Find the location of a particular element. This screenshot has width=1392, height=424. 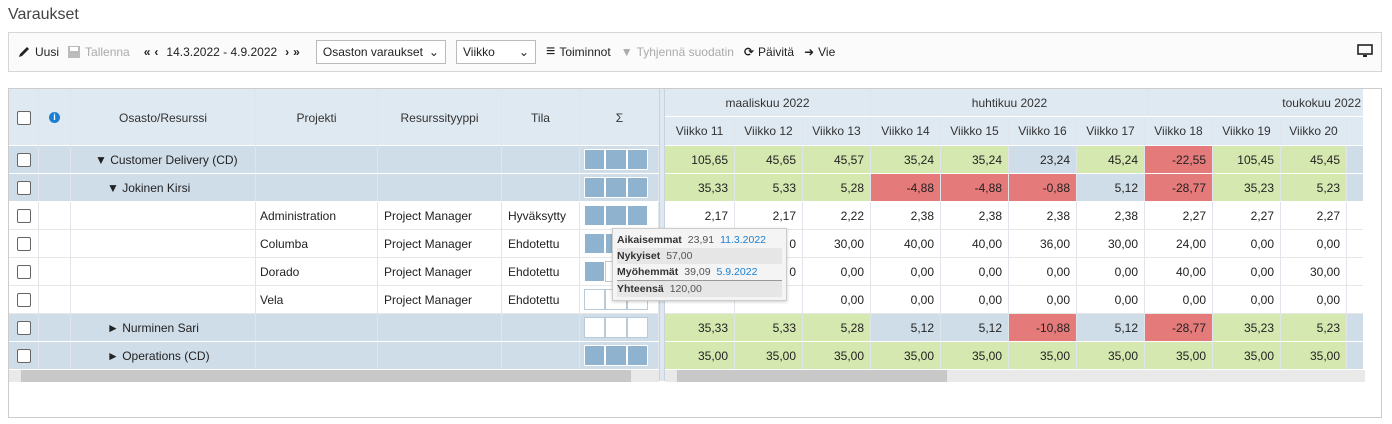

refresh-button: ⟳ Päivitä is located at coordinates (769, 52).